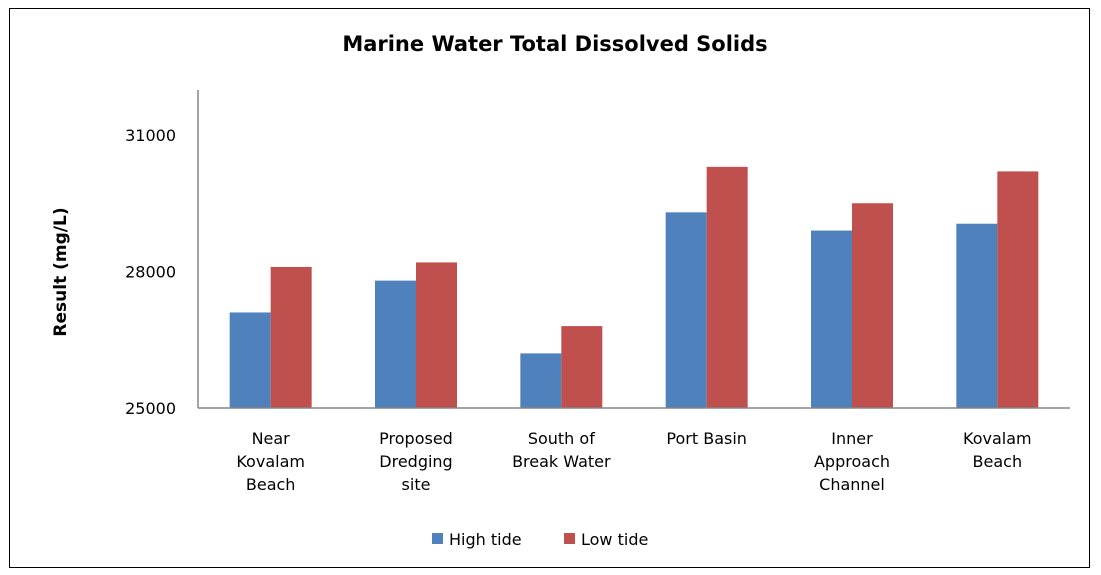  What do you see at coordinates (61, 271) in the screenshot?
I see `y-axis-label: Result (mg/L)` at bounding box center [61, 271].